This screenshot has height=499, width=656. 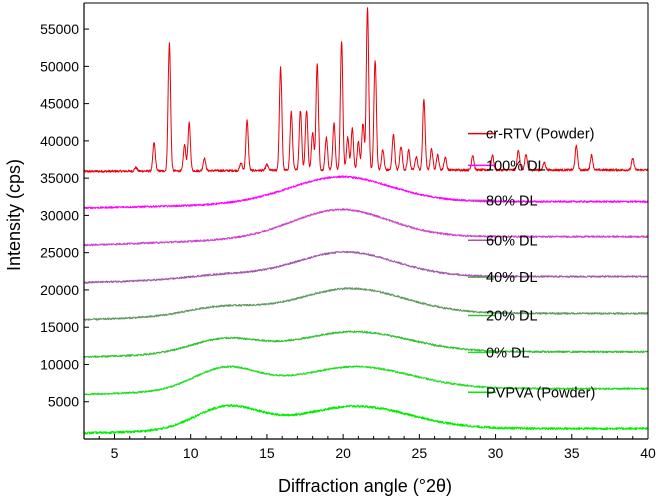 I want to click on y-tick-label: 20000, so click(x=59, y=290).